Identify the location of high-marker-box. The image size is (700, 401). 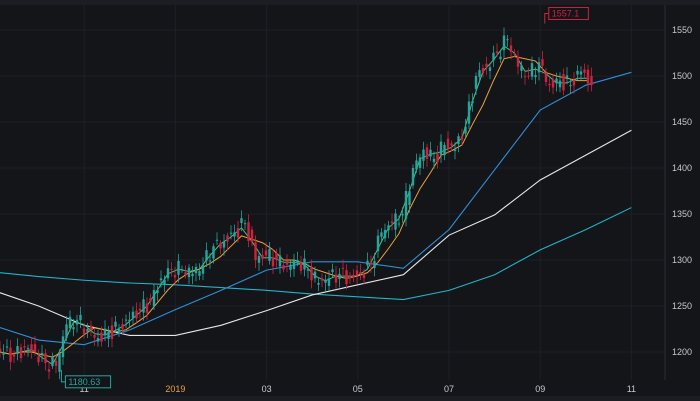
(568, 13).